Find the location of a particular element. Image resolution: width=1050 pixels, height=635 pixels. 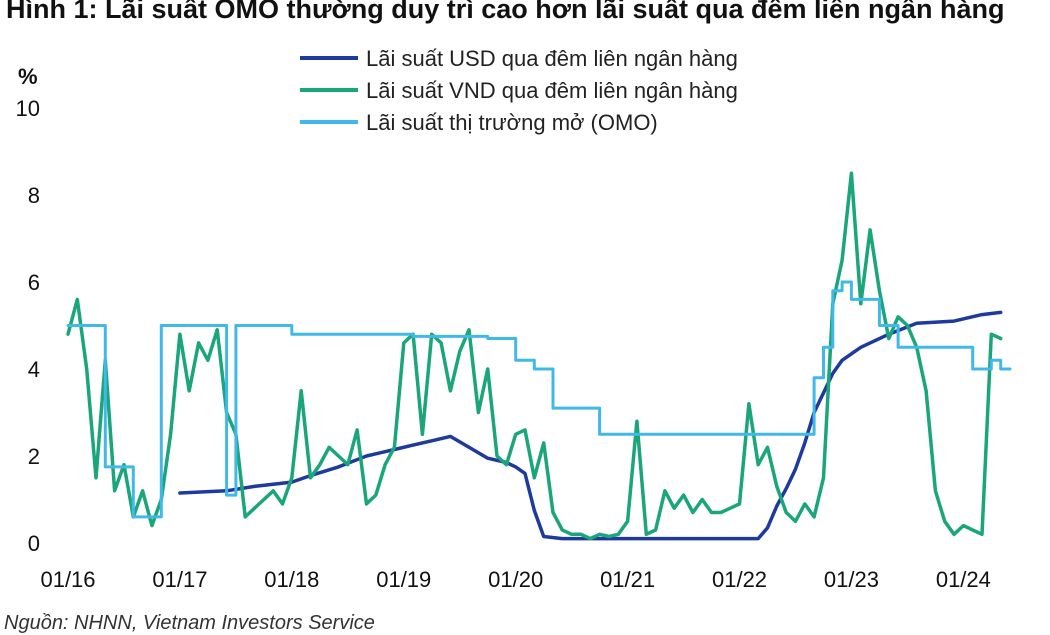

source-note: Nguồn: NHNN, Vietnam Investors Service is located at coordinates (189, 623).